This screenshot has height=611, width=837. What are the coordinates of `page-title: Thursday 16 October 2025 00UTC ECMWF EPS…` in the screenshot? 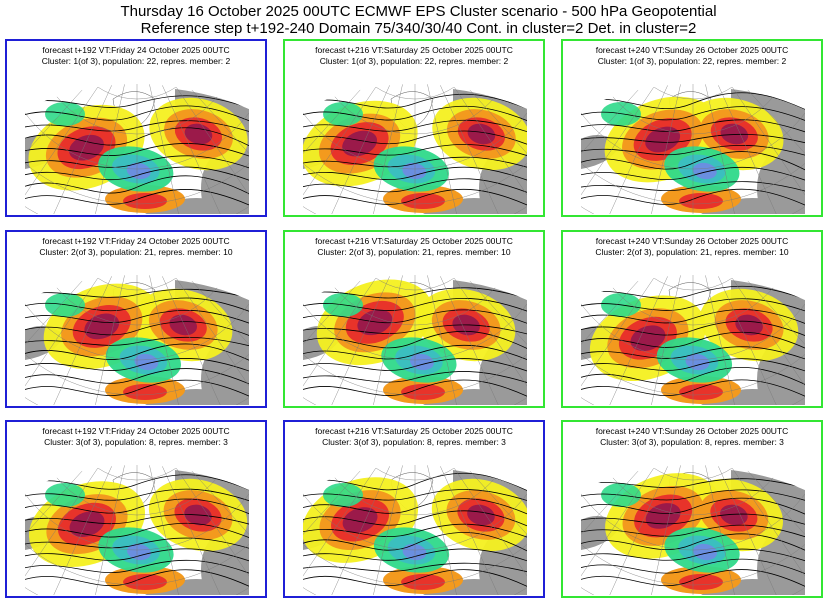 It's located at (418, 11).